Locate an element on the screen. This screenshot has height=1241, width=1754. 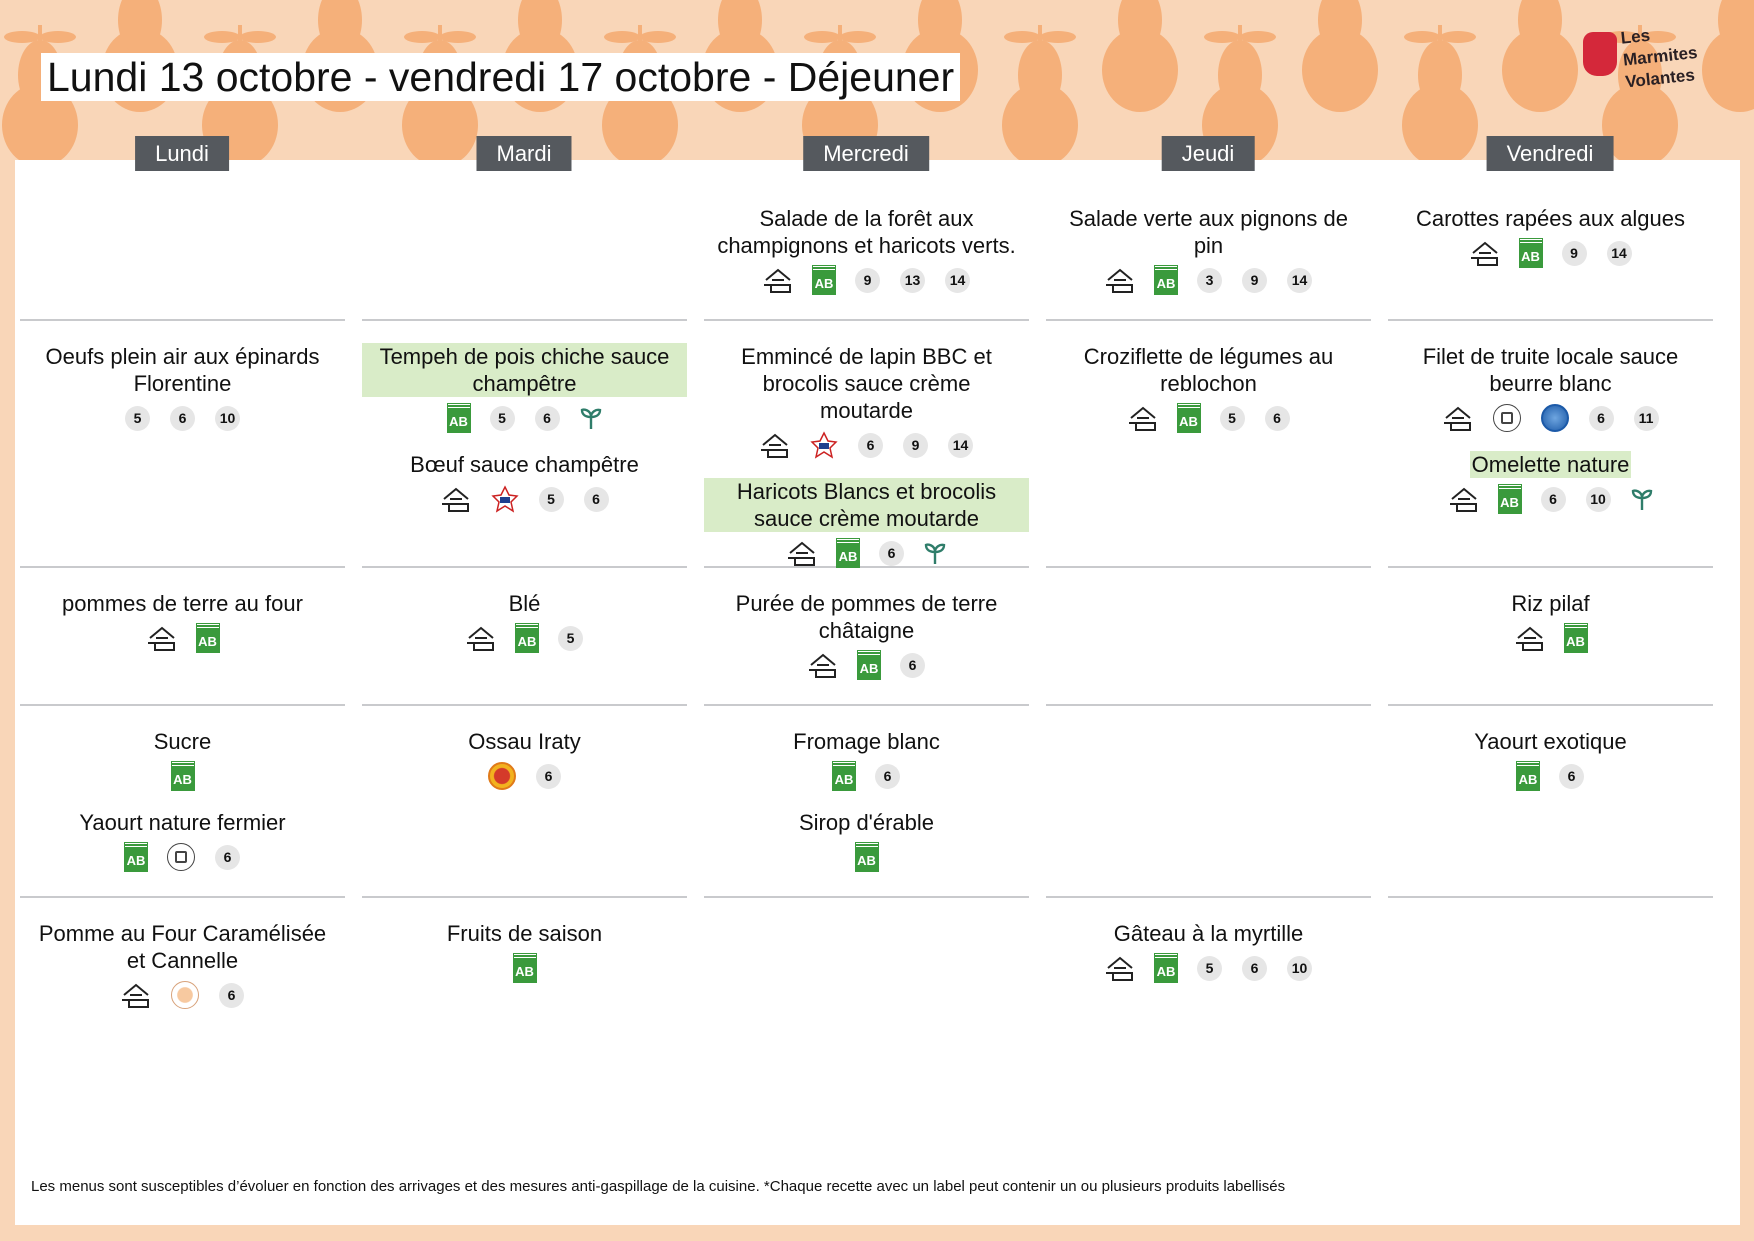
dish-item: Ossau Iraty 6 is located at coordinates (524, 759).